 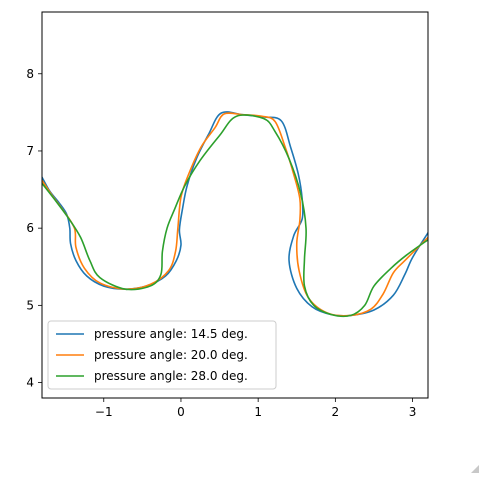 I want to click on x-axis: −1 0 1 2 3, so click(x=255, y=408).